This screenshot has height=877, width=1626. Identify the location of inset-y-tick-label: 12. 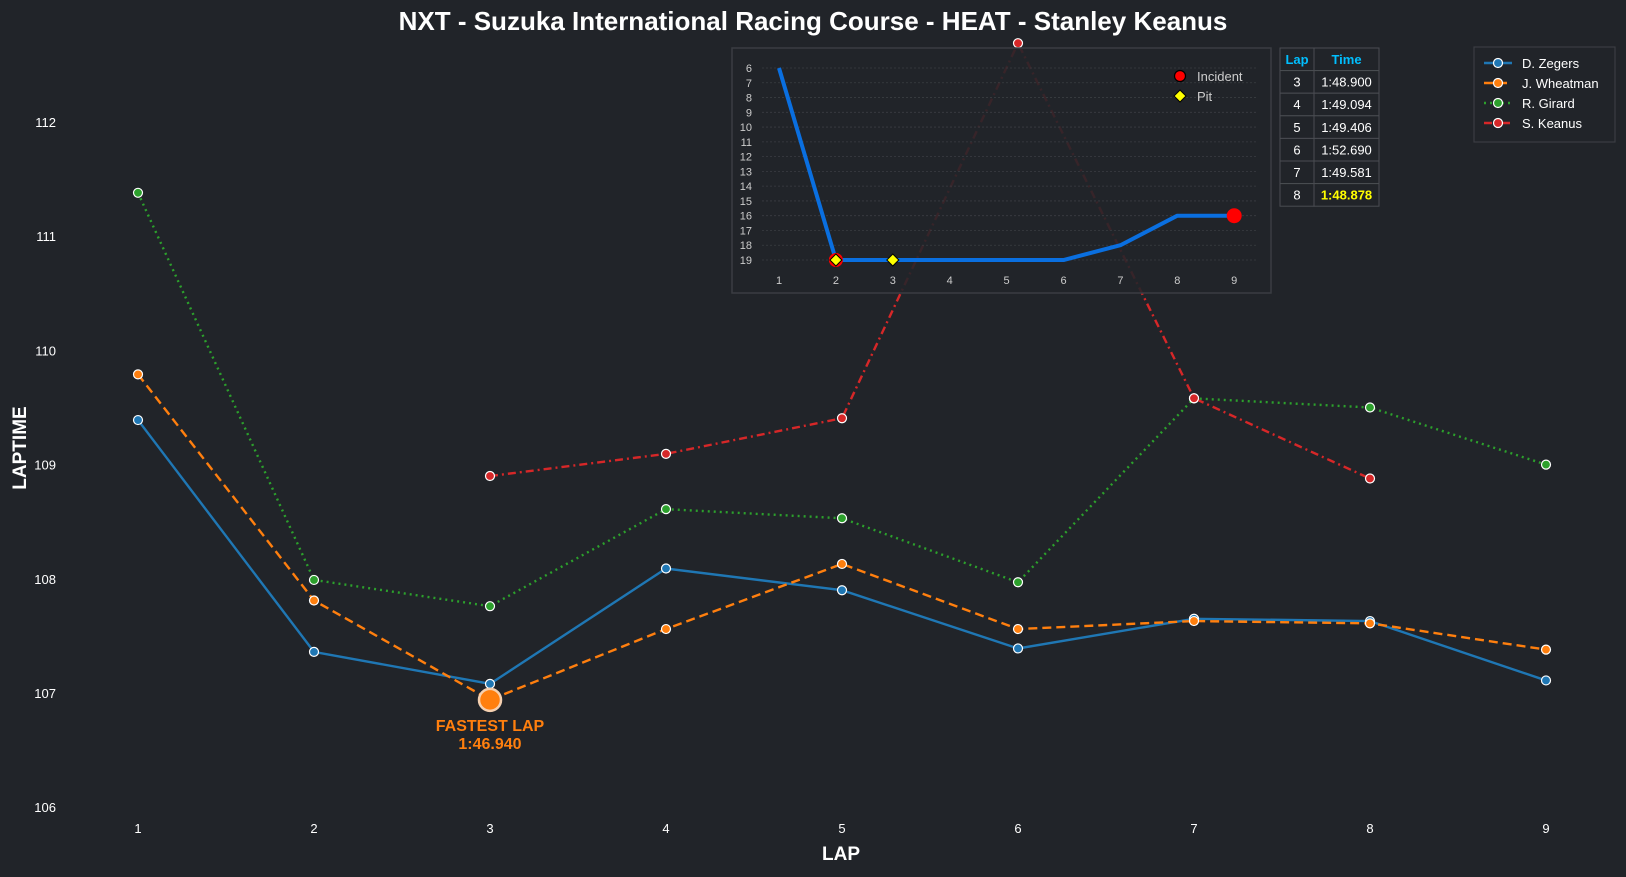
(746, 158).